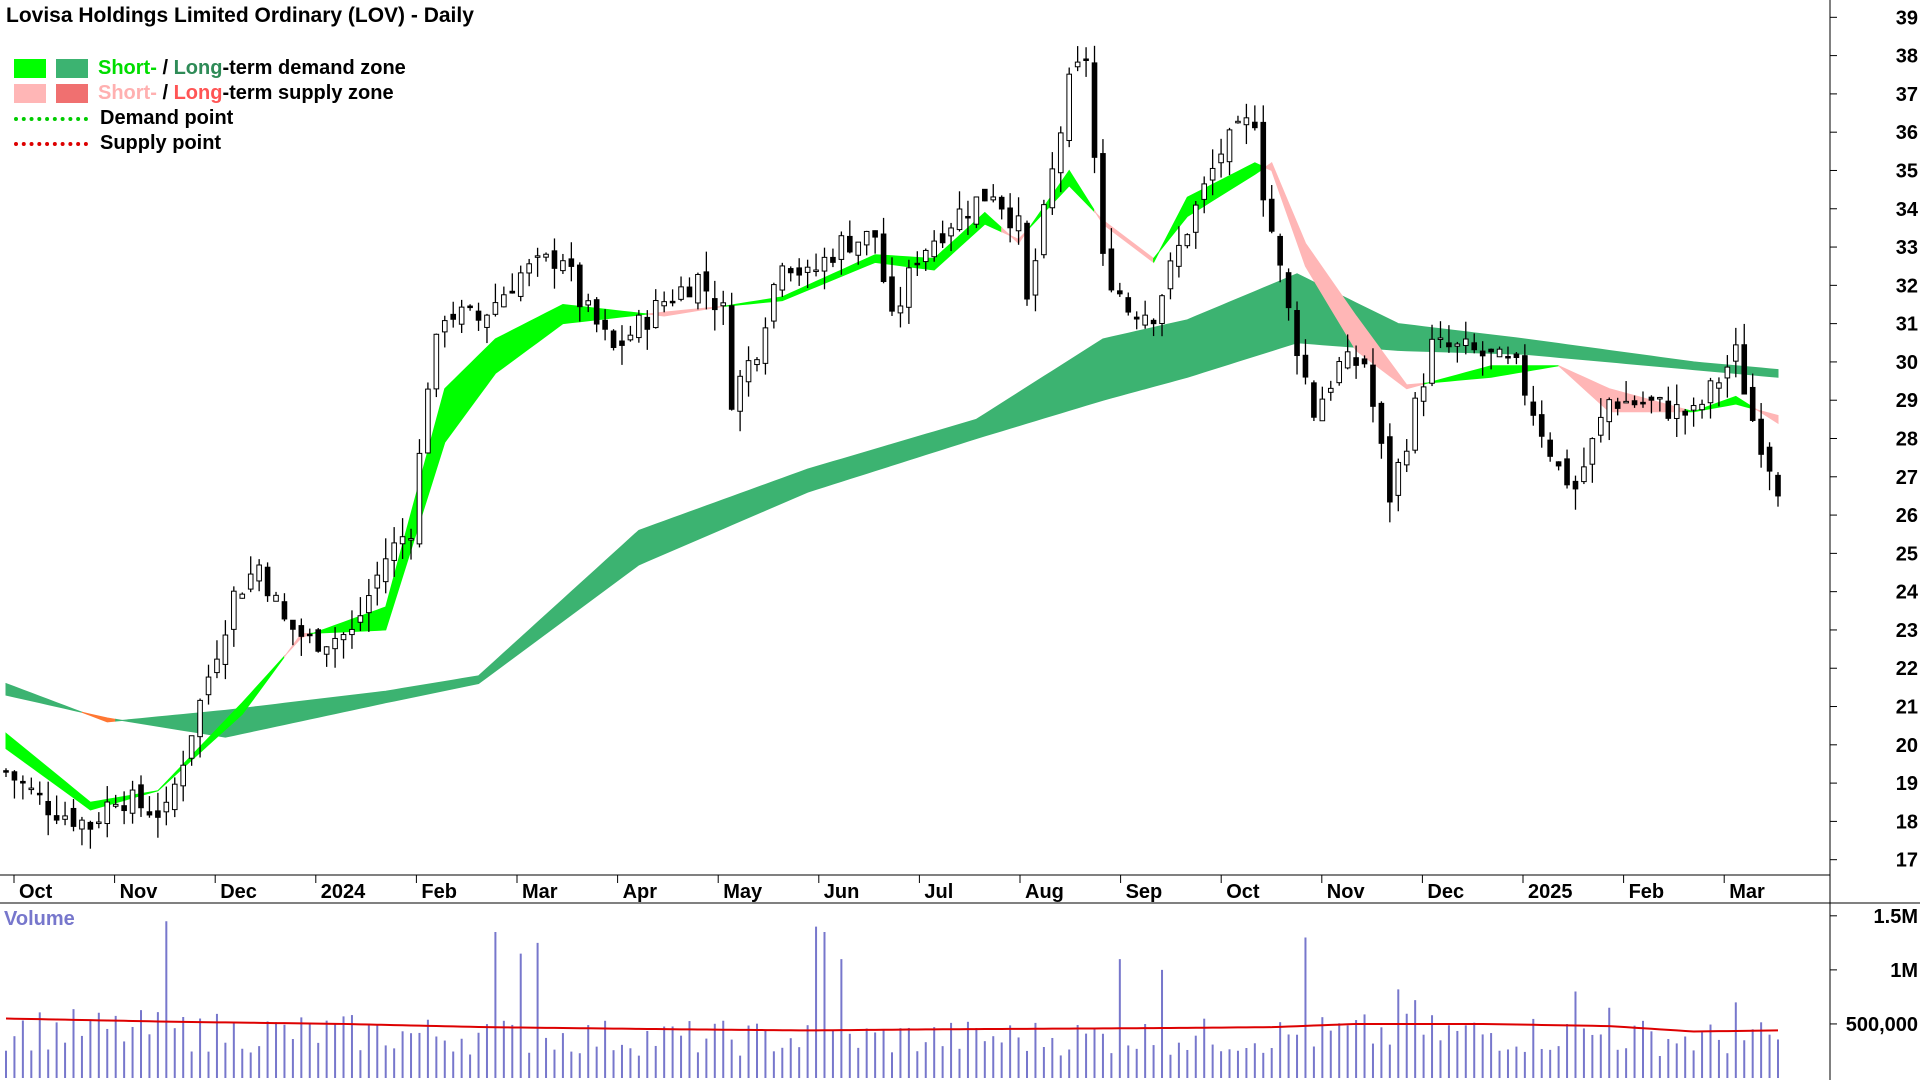 The height and width of the screenshot is (1080, 1920). What do you see at coordinates (127, 93) in the screenshot?
I see `legend-supply-short: Short-` at bounding box center [127, 93].